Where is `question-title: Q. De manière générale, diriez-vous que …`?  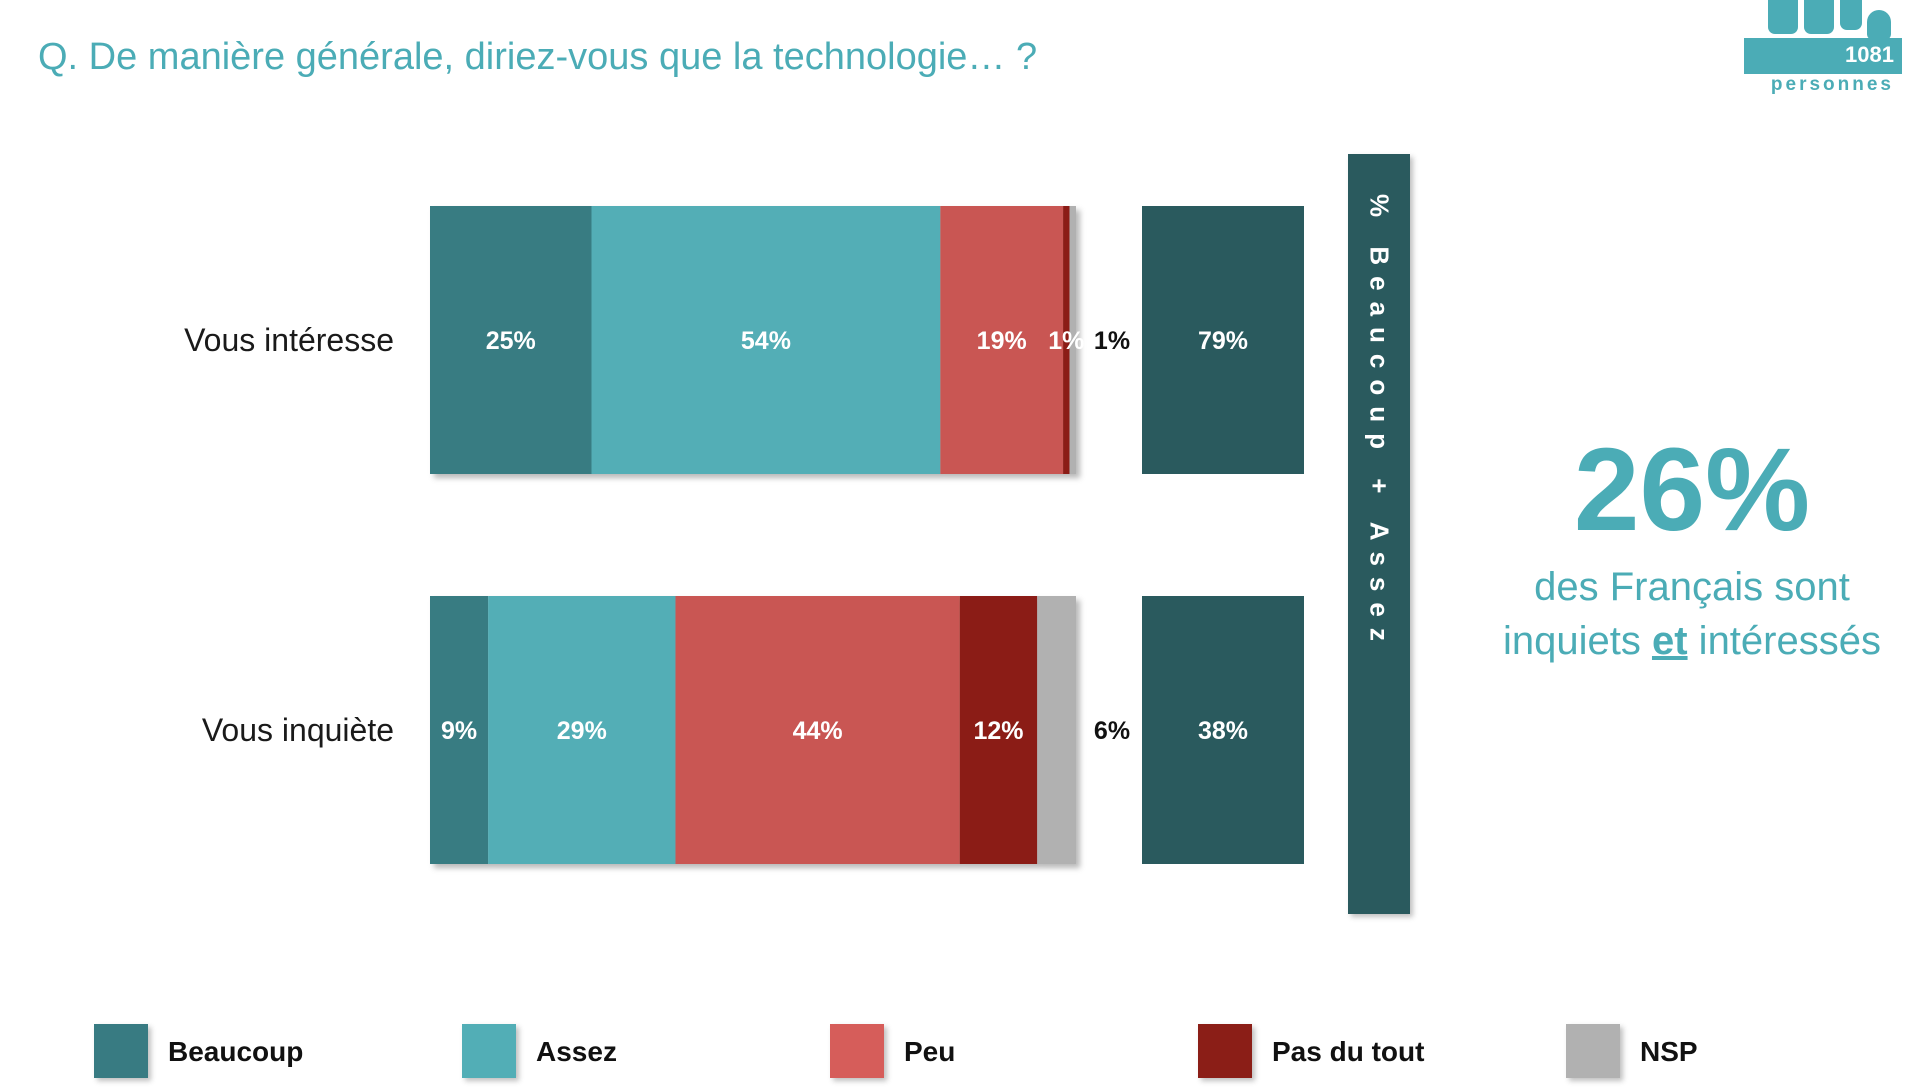
question-title: Q. De manière générale, diriez-vous que … is located at coordinates (538, 57).